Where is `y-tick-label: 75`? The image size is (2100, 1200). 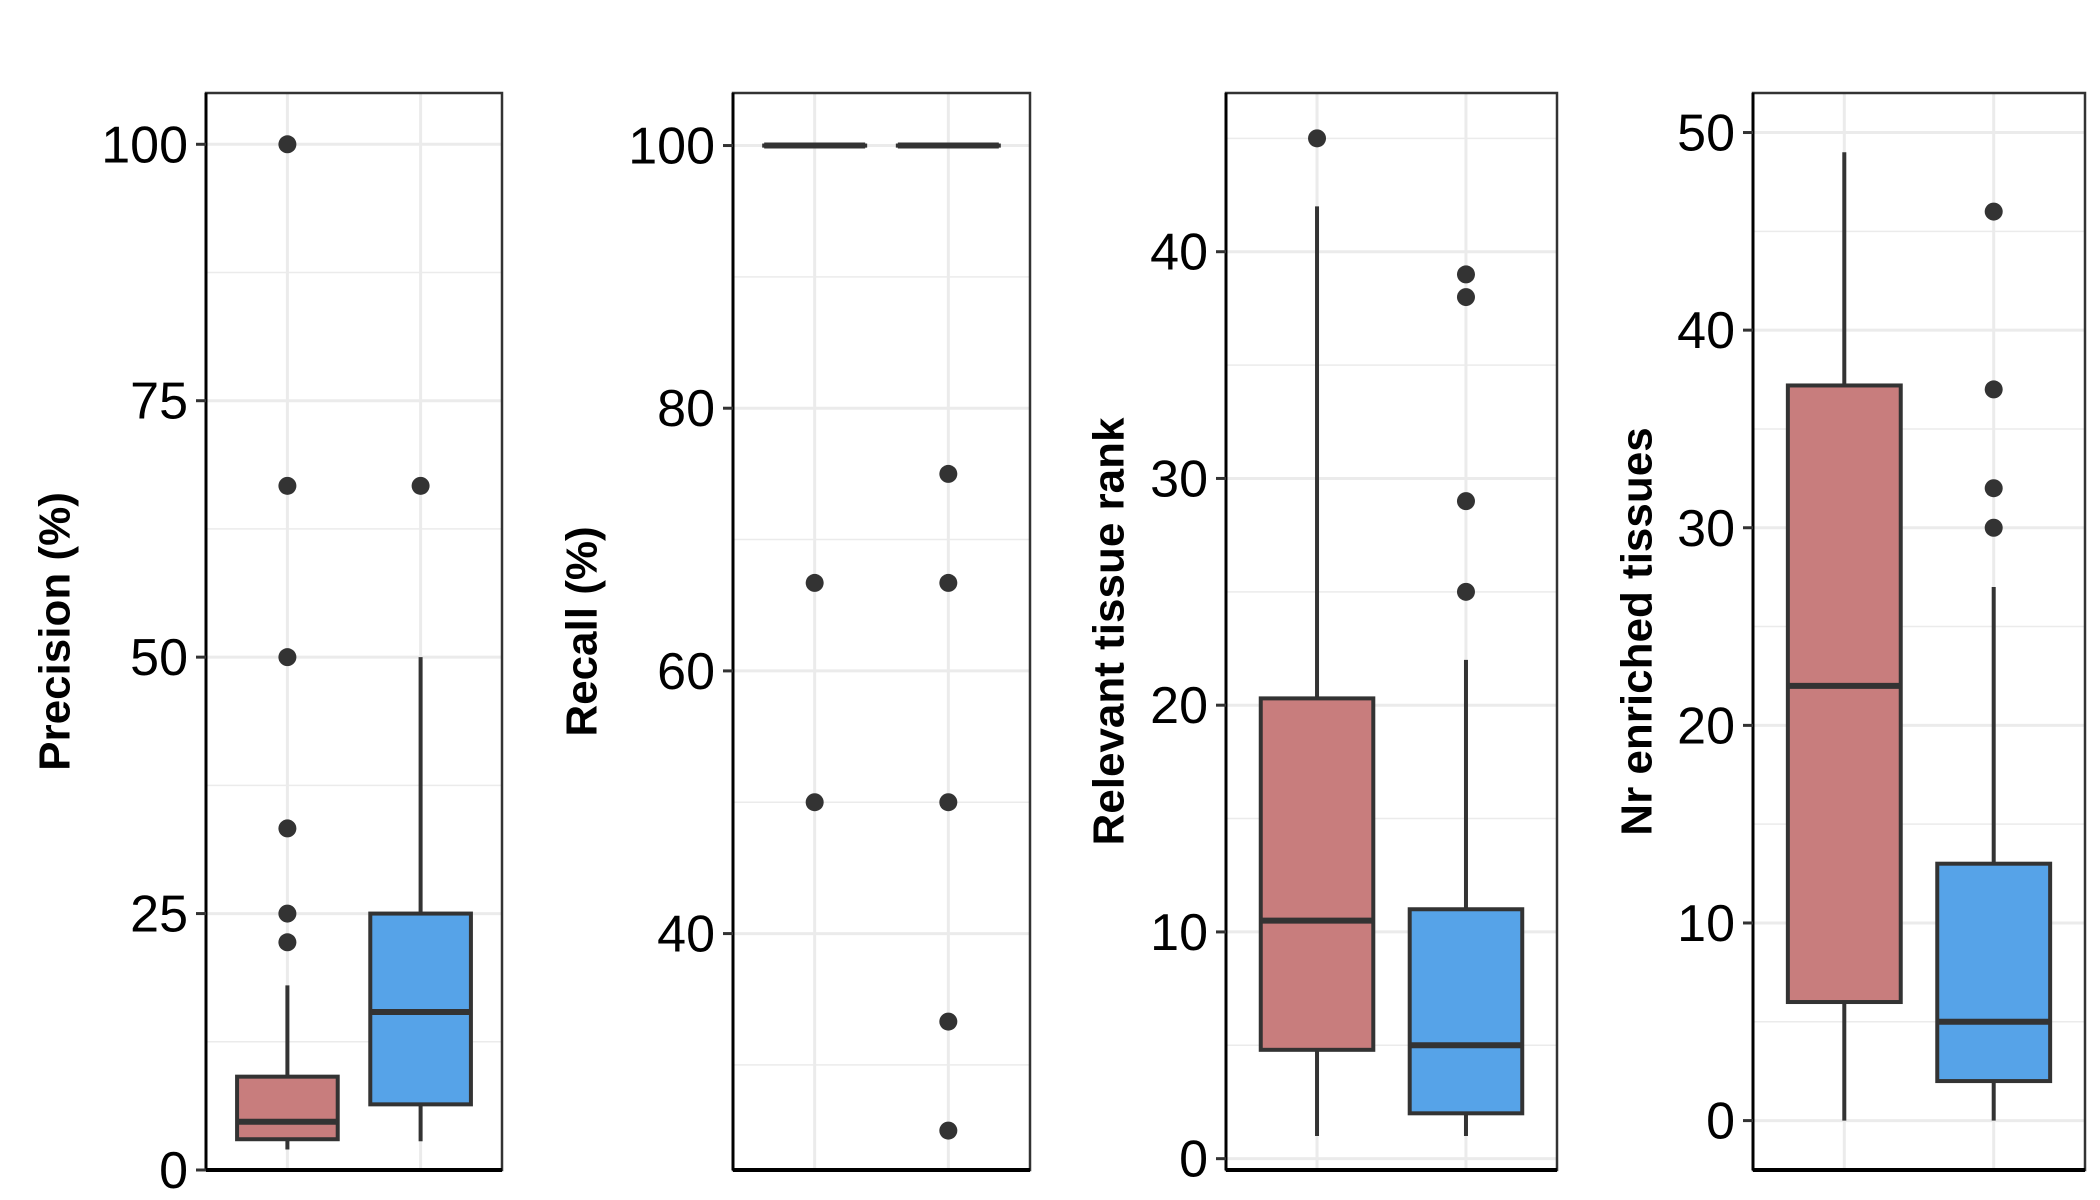
y-tick-label: 75 is located at coordinates (159, 402).